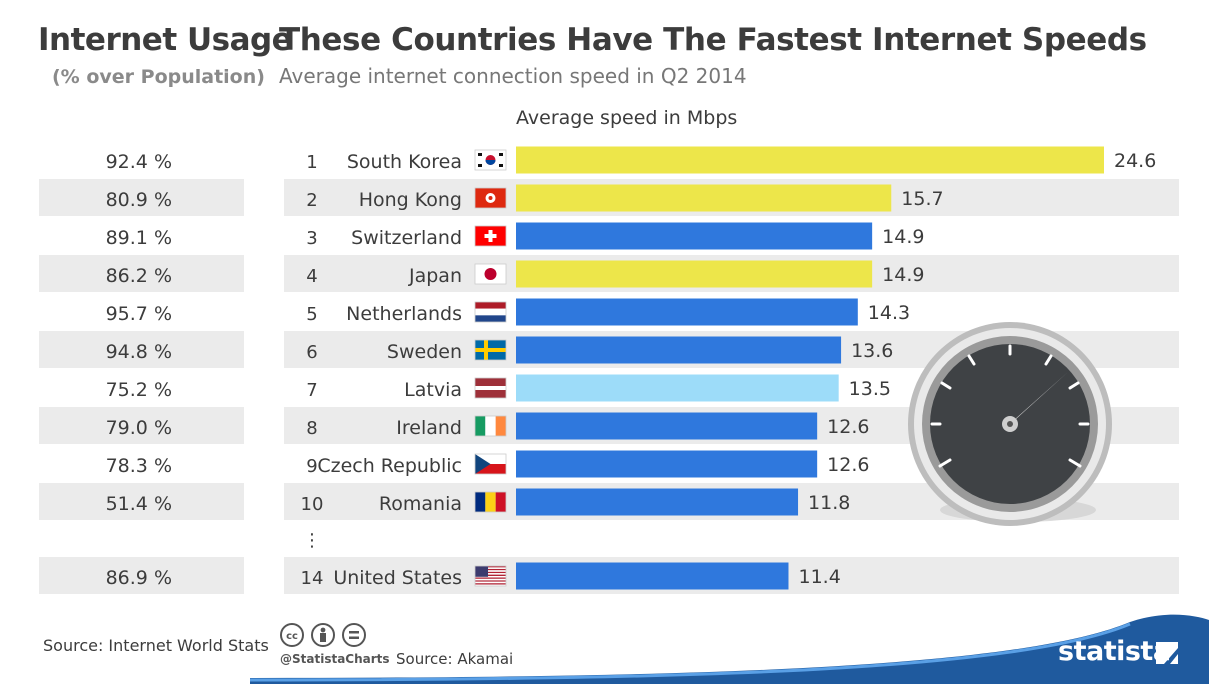 This screenshot has height=684, width=1209. Describe the element at coordinates (311, 390) in the screenshot. I see `rank-label: 7` at that location.